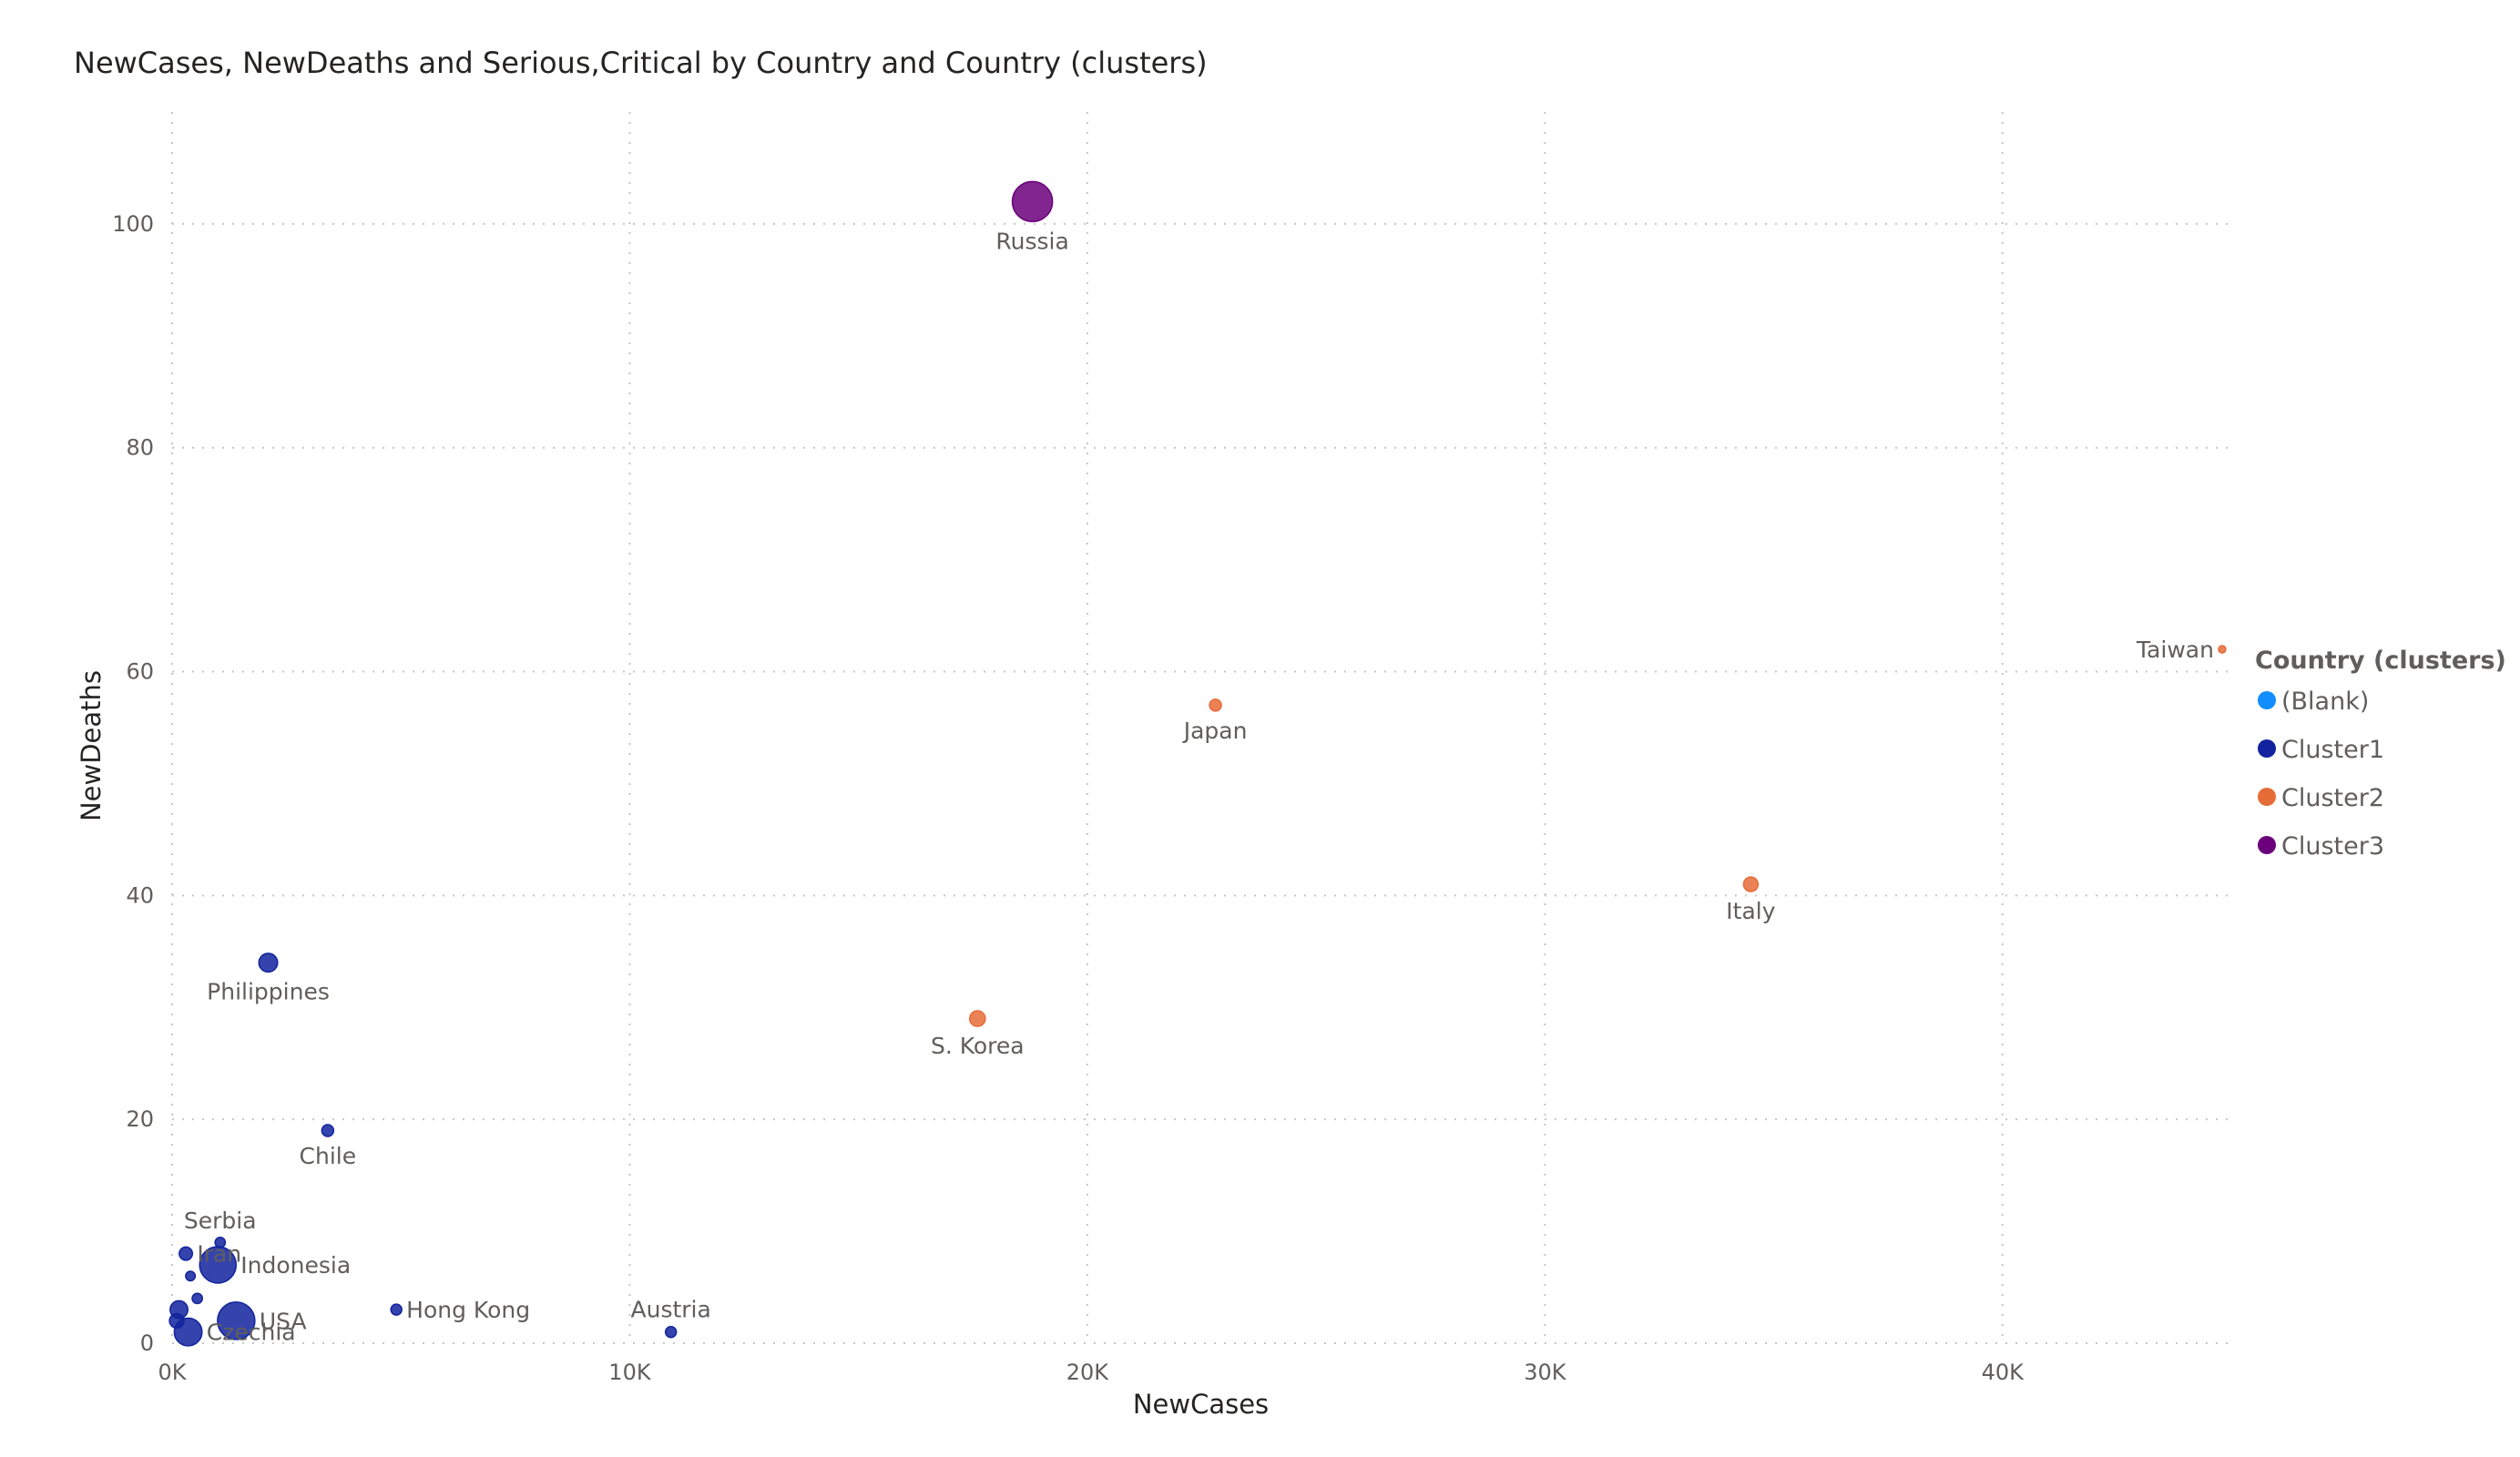 Image resolution: width=2520 pixels, height=1457 pixels. I want to click on y-tick-label: 20, so click(140, 1119).